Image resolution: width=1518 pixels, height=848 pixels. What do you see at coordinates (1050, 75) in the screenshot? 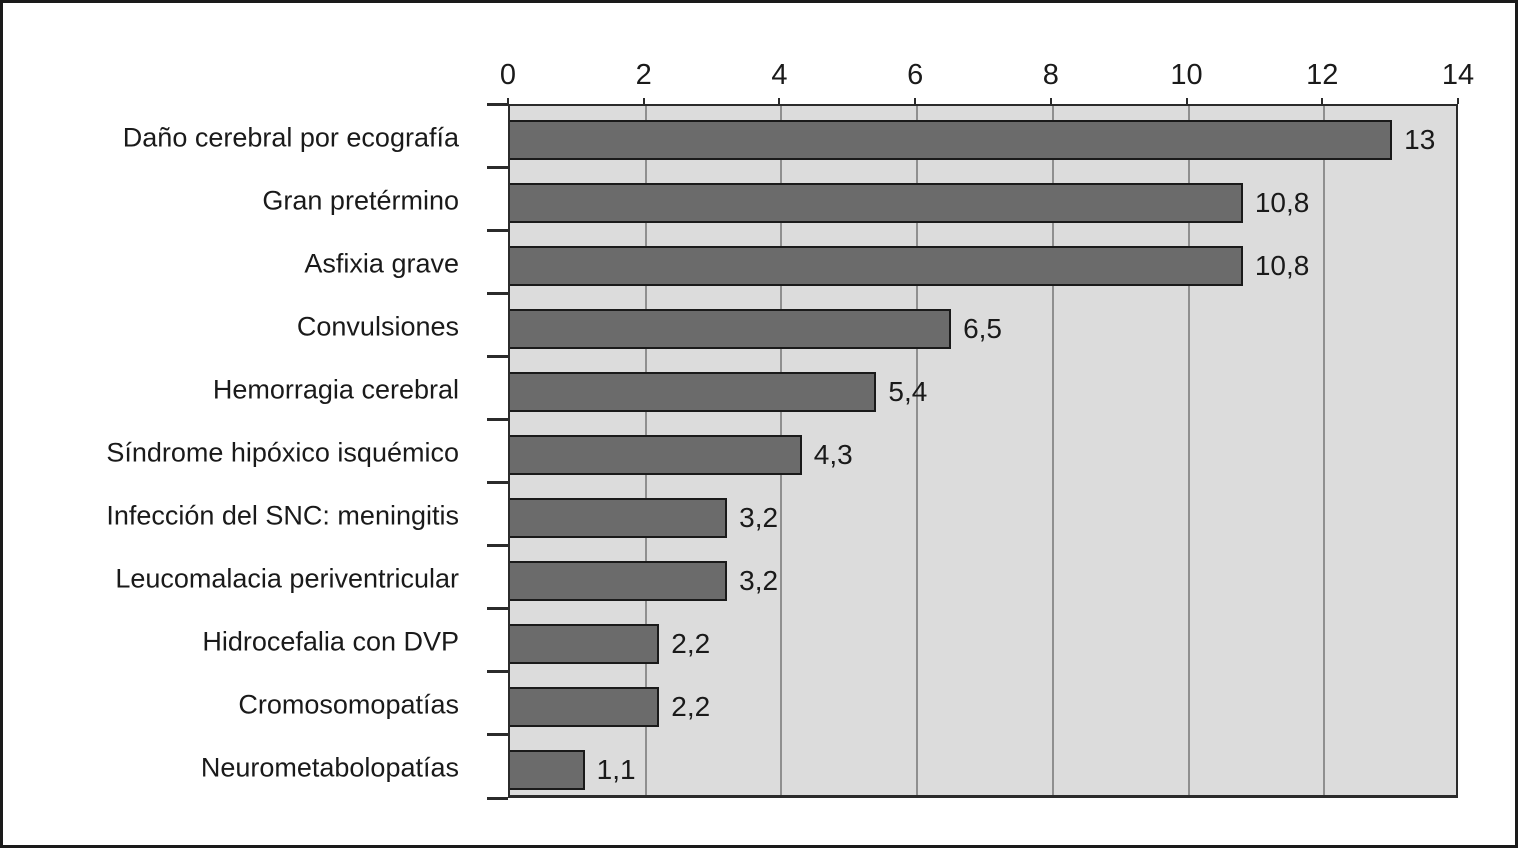
I see `x-axis-tick-label: 8` at bounding box center [1050, 75].